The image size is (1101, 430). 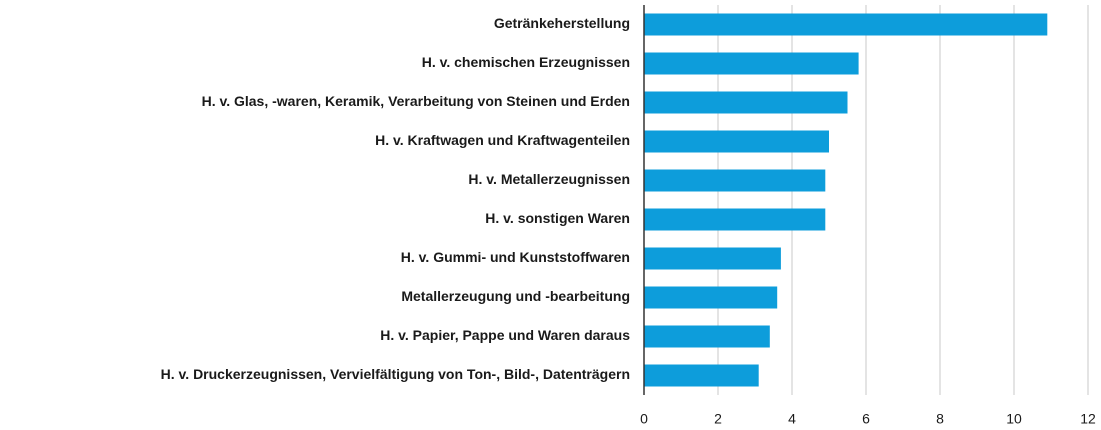 What do you see at coordinates (792, 419) in the screenshot?
I see `x-tick-label: 4` at bounding box center [792, 419].